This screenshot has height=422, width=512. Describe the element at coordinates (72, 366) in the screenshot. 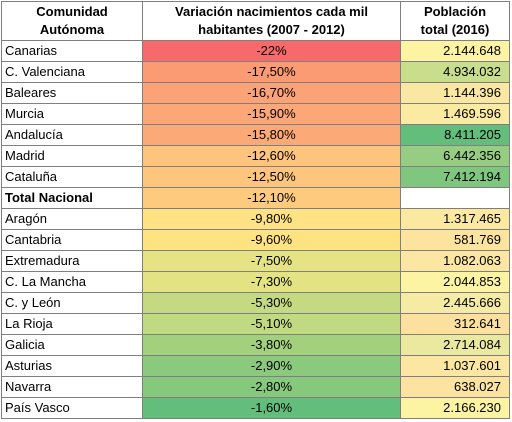

I see `cell-comunidad: Asturias` at that location.